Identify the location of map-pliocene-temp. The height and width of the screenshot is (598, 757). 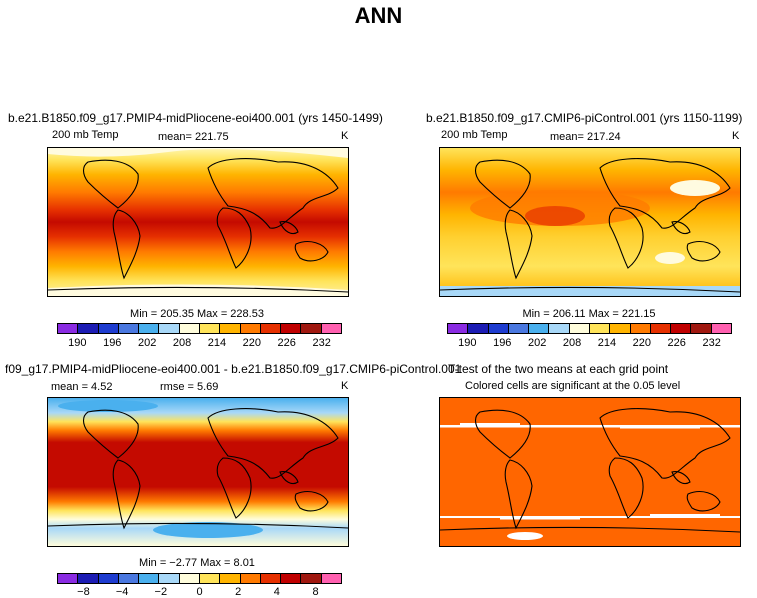
(198, 222).